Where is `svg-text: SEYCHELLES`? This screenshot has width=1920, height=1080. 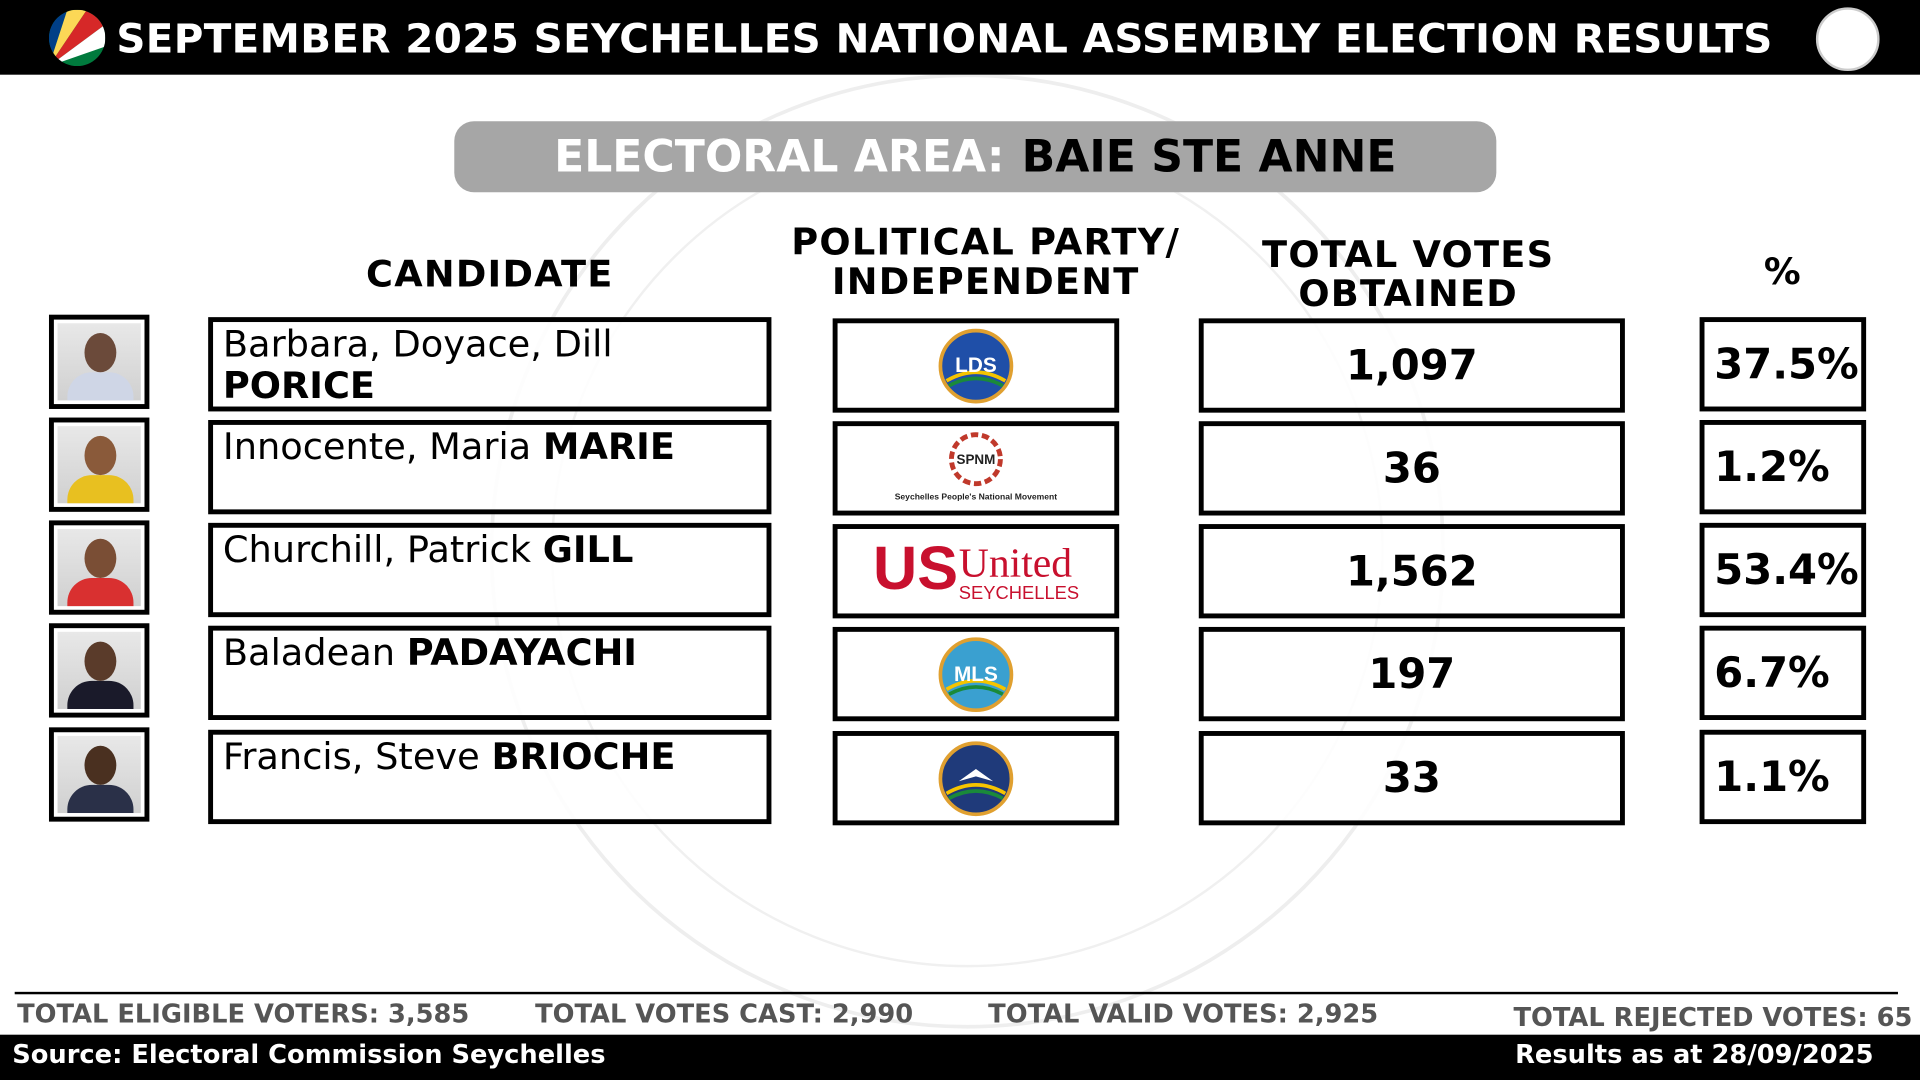
svg-text: SEYCHELLES is located at coordinates (1019, 591).